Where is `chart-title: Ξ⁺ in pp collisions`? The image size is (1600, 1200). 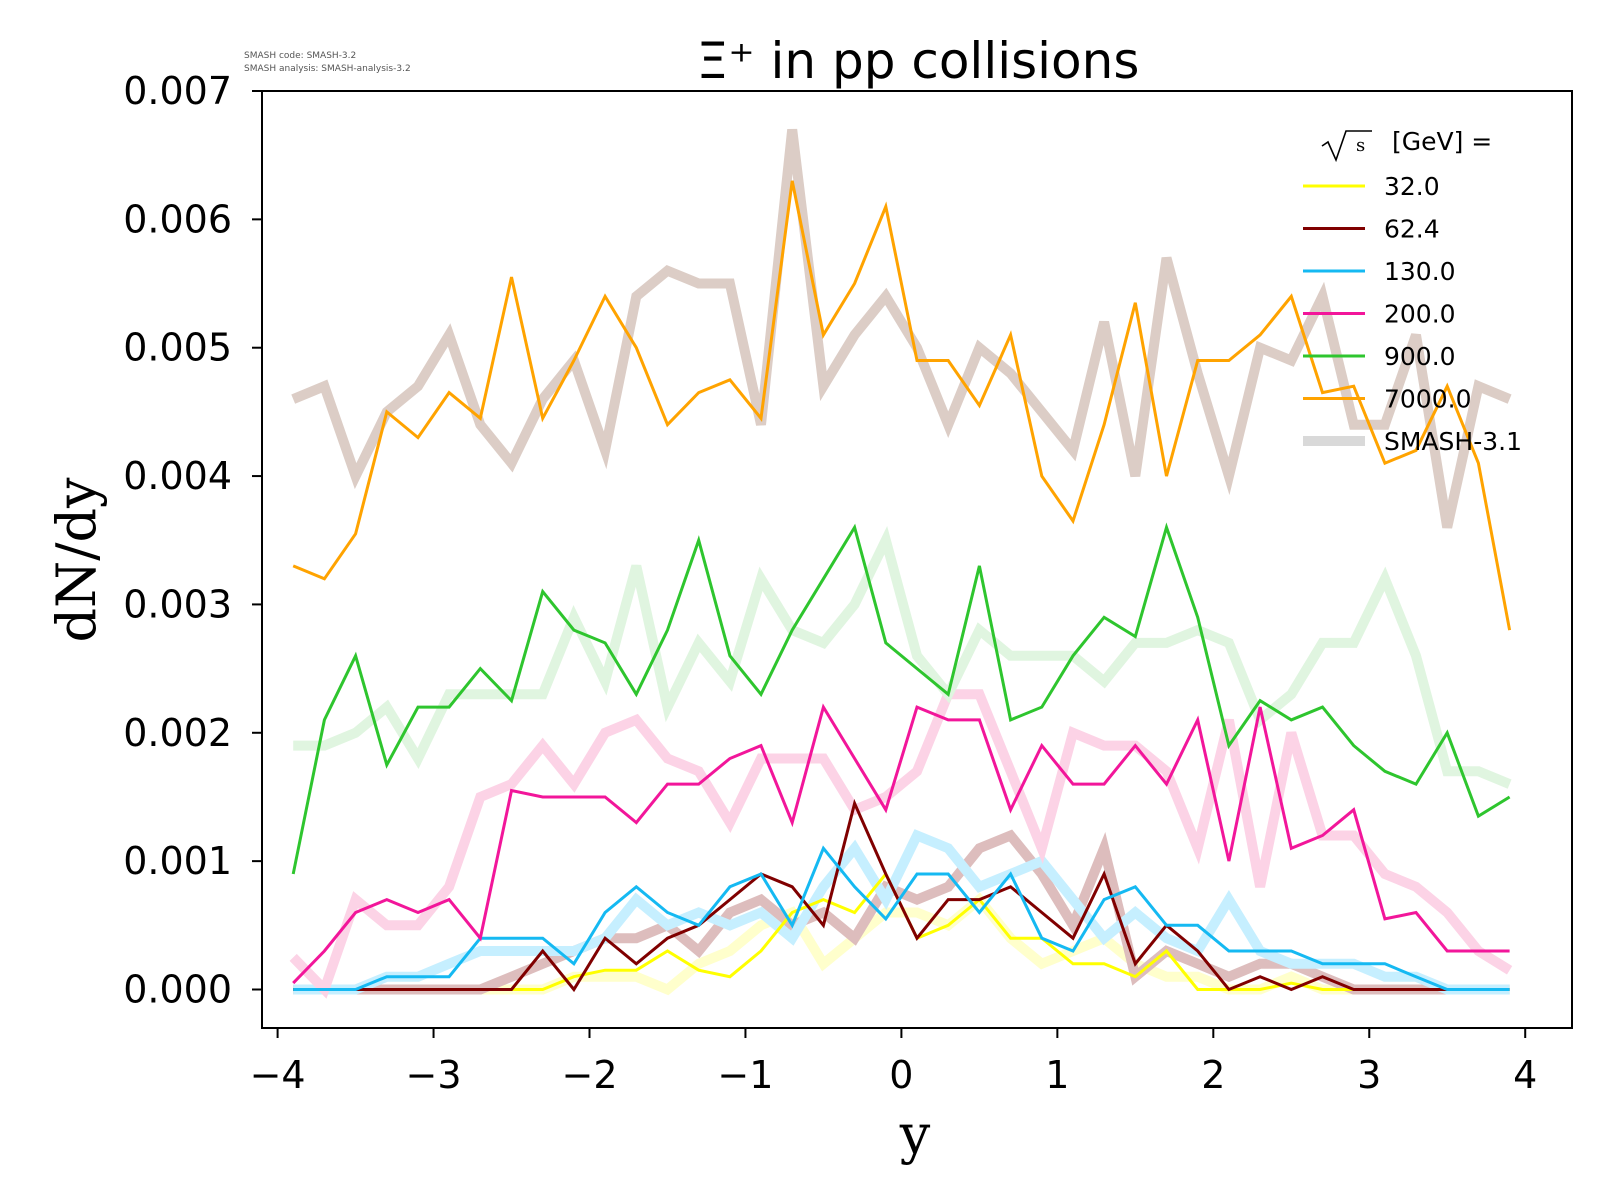 chart-title: Ξ⁺ in pp collisions is located at coordinates (918, 61).